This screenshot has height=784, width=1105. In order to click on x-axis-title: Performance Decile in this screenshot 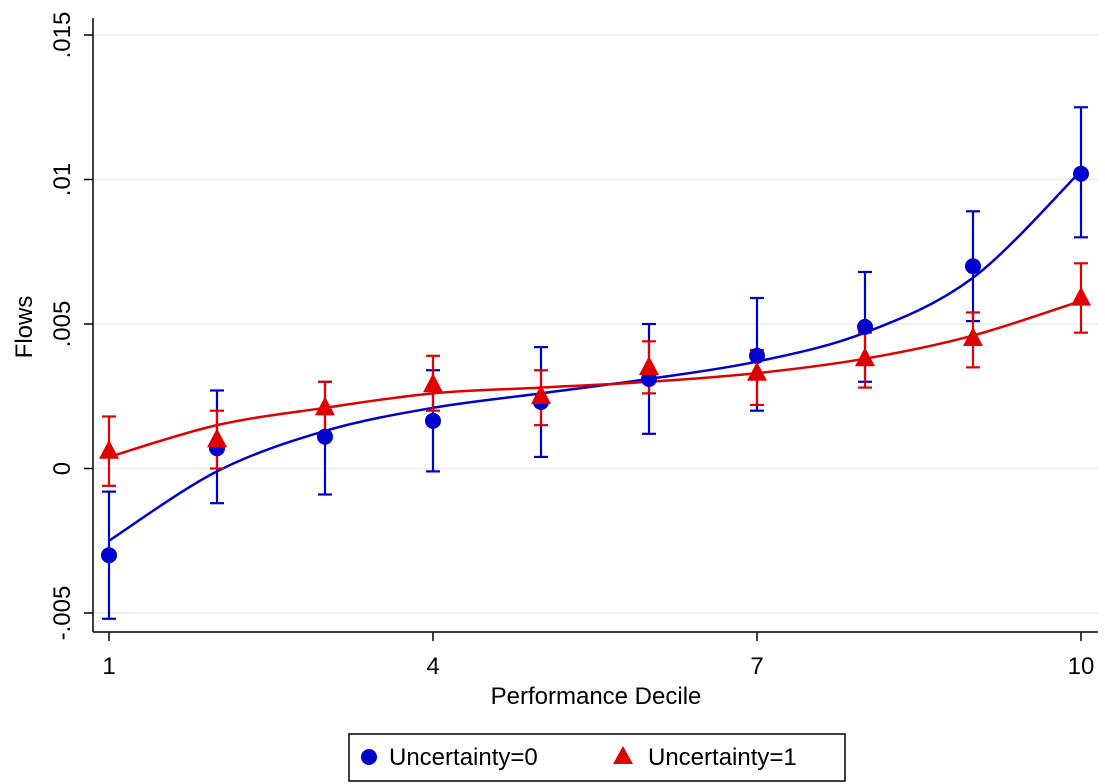, I will do `click(596, 696)`.